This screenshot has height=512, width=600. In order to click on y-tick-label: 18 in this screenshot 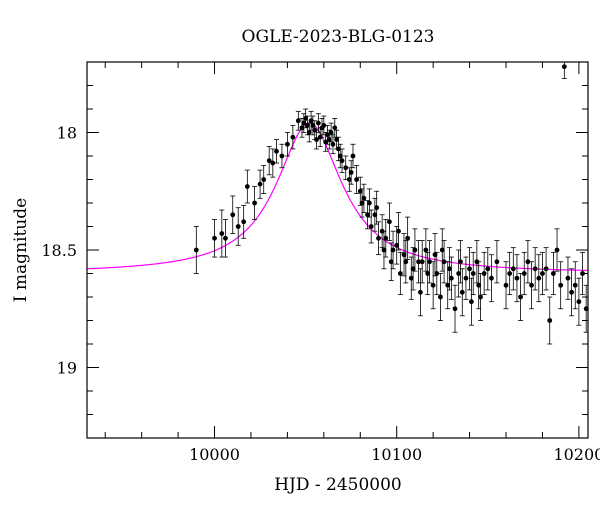, I will do `click(67, 133)`.